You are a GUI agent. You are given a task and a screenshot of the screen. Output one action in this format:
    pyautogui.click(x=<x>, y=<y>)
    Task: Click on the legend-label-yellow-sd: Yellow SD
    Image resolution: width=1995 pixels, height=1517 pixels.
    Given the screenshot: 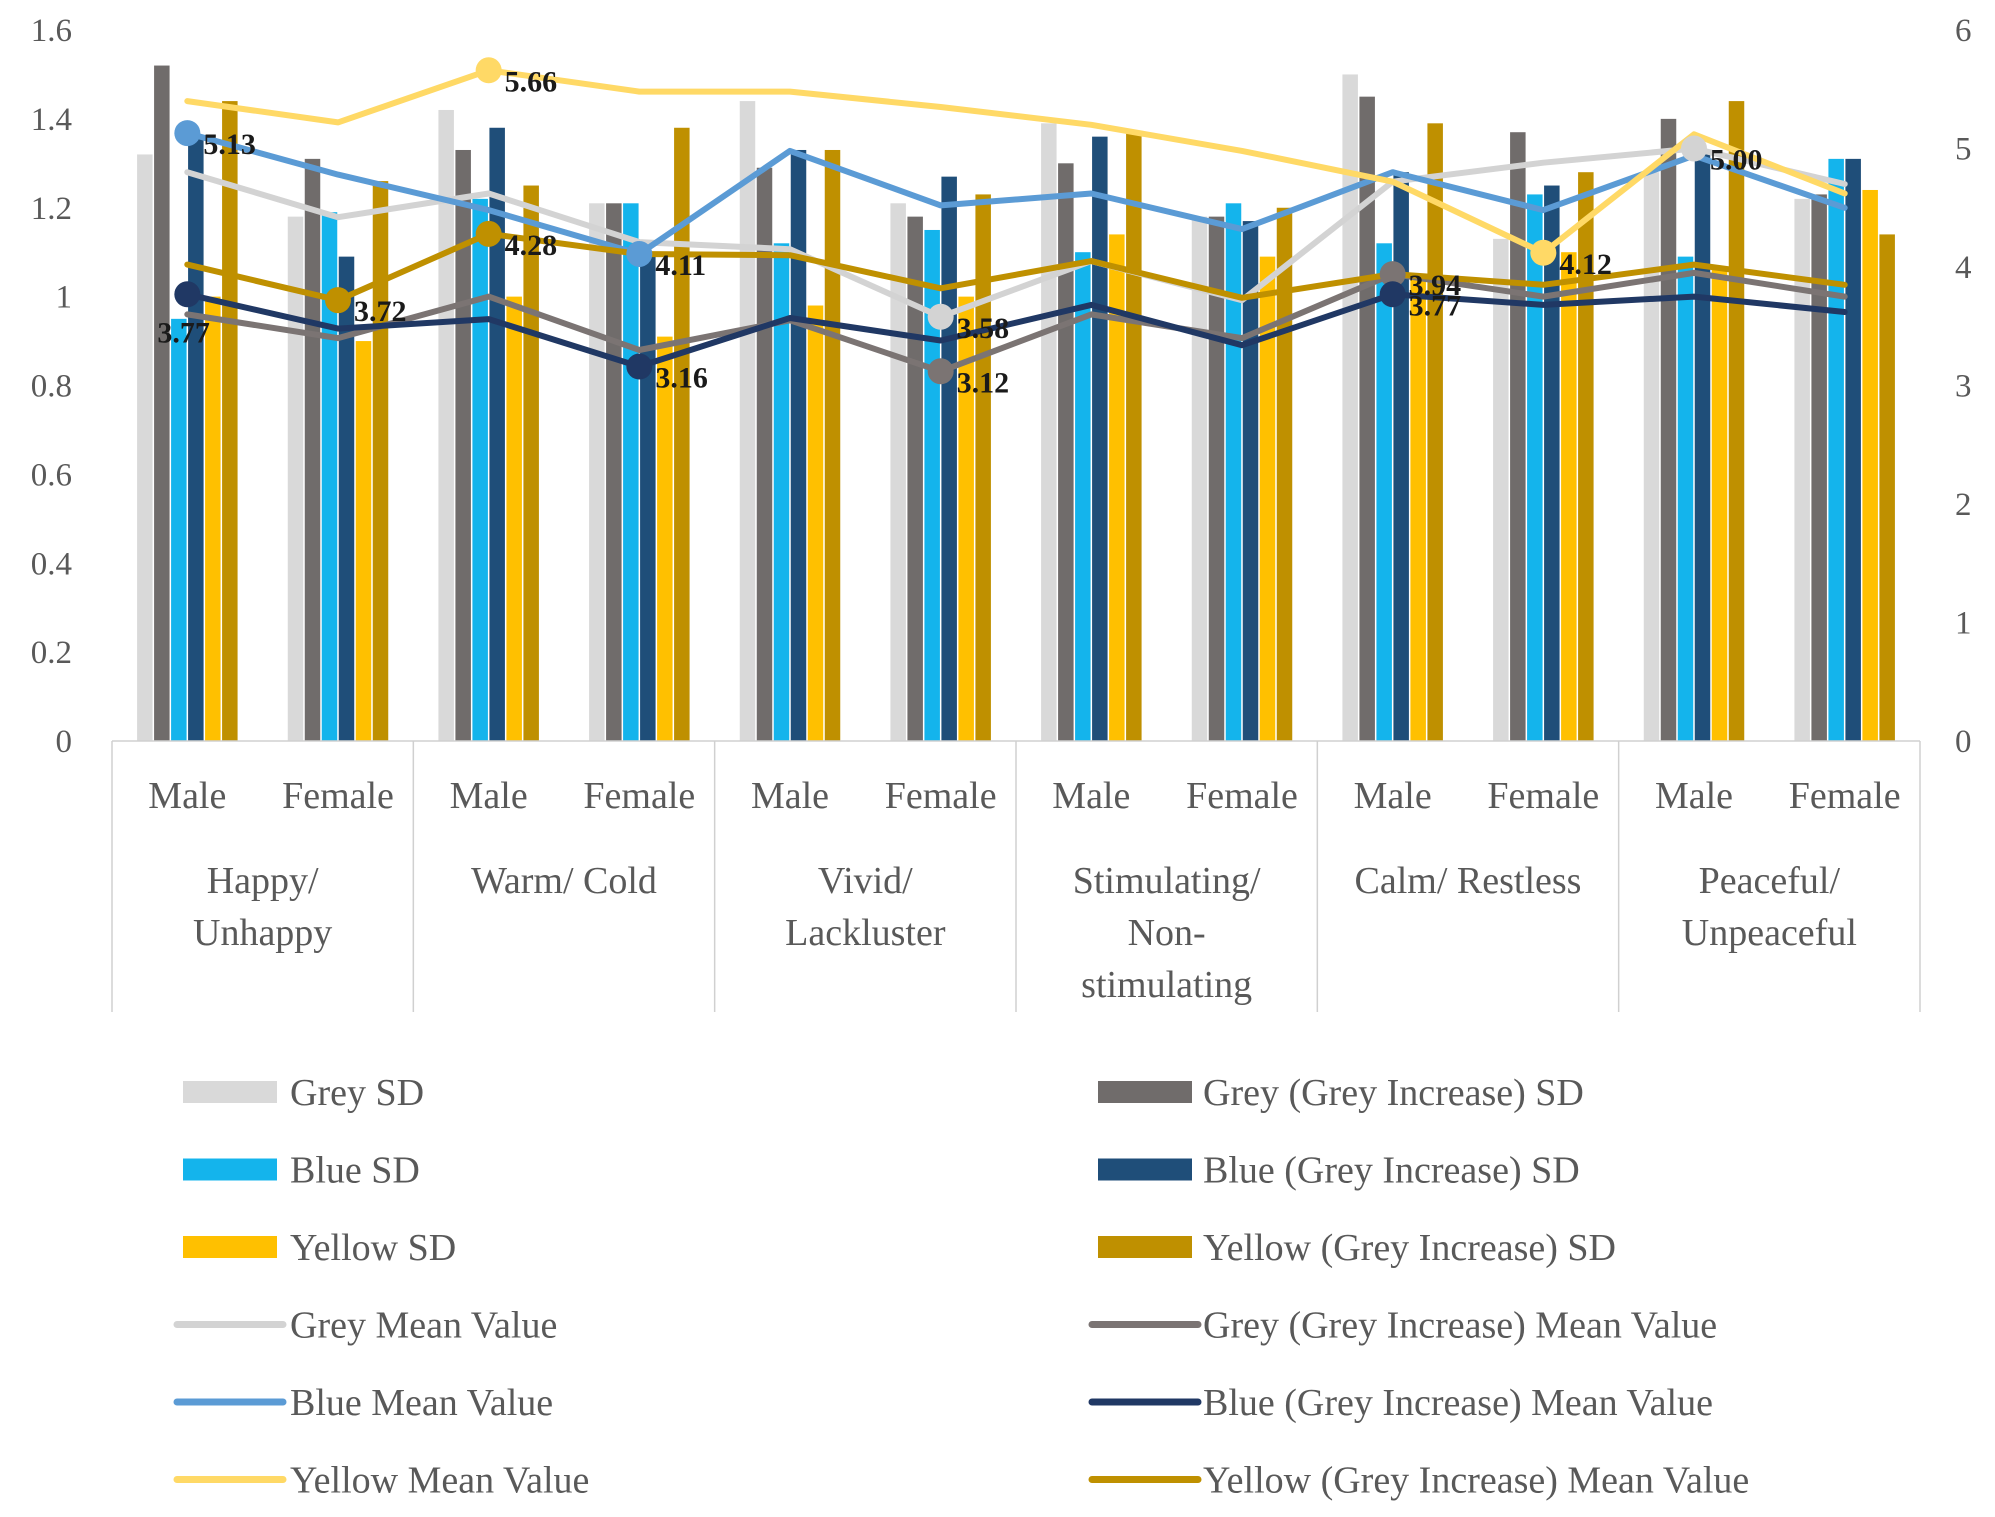 What is the action you would take?
    pyautogui.click(x=373, y=1248)
    